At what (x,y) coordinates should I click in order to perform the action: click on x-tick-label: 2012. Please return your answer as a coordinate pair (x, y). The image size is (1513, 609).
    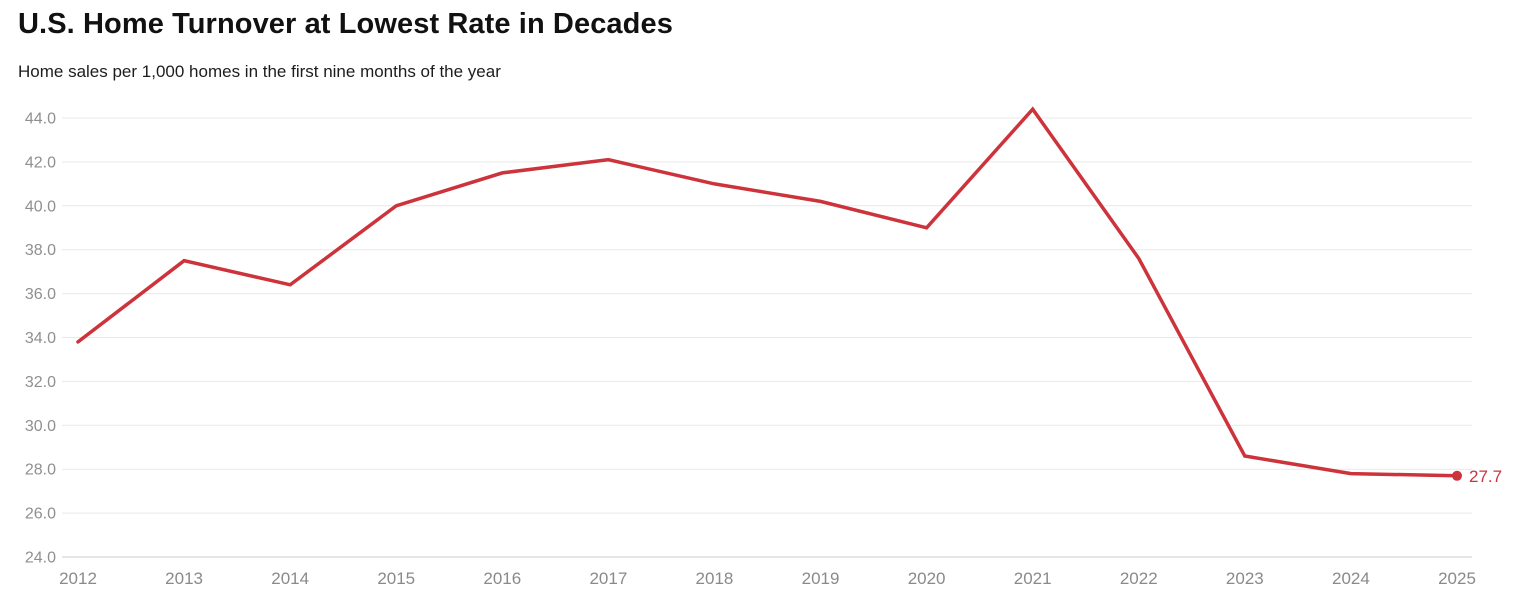
    Looking at the image, I should click on (78, 578).